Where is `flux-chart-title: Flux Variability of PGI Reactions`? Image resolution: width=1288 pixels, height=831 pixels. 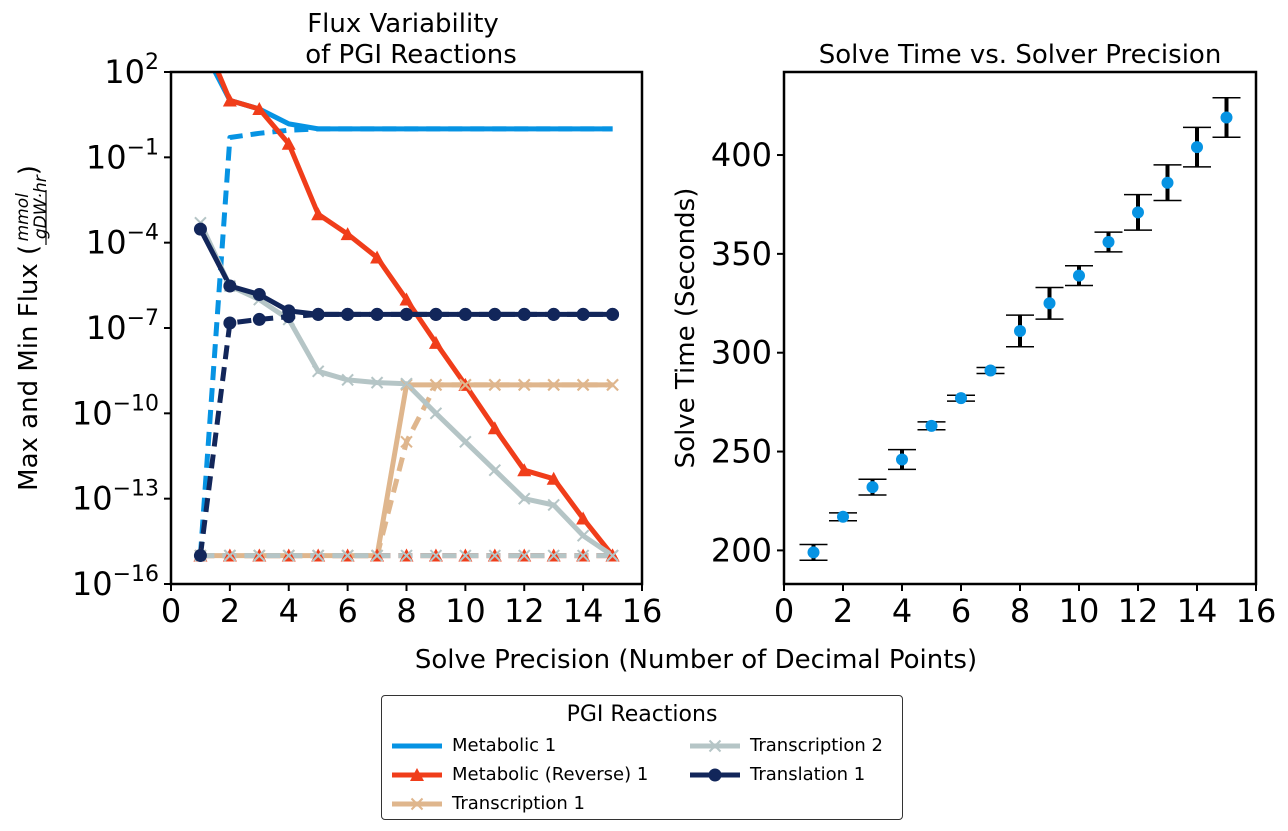
flux-chart-title: Flux Variability of PGI Reactions is located at coordinates (411, 39).